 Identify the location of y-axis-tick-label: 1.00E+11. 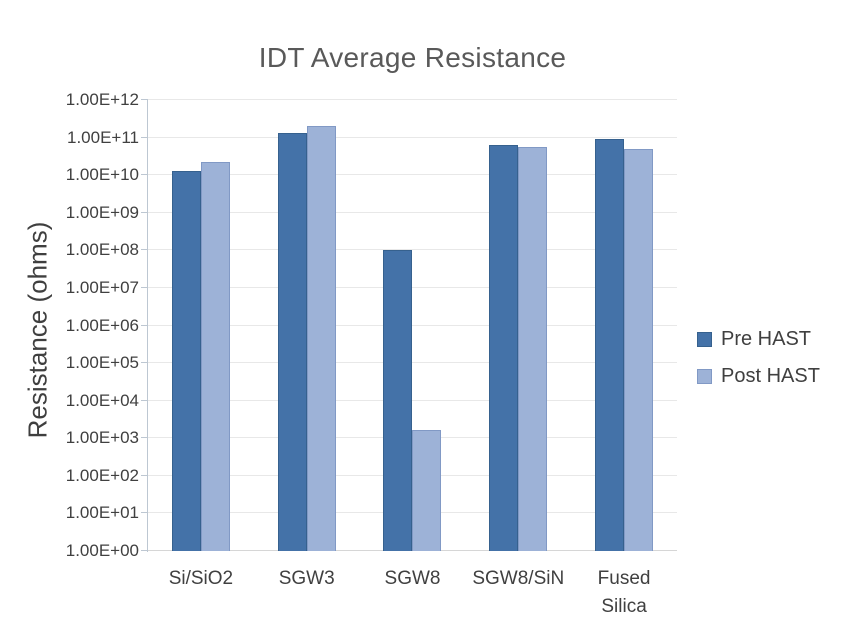
(102, 137).